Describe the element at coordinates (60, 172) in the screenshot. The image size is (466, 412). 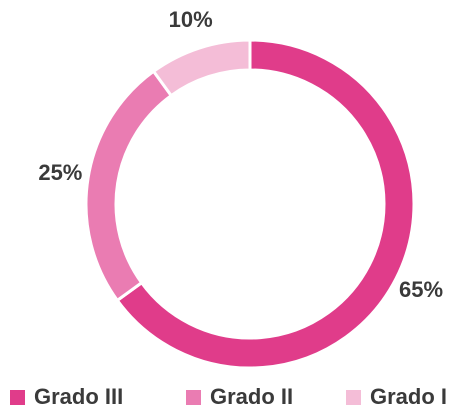
I see `data-label: 25%` at that location.